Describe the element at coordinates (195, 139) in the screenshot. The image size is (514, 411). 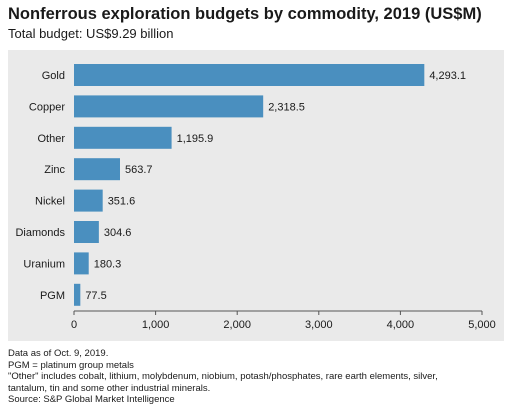
I see `value-label-other: 1,195.9` at that location.